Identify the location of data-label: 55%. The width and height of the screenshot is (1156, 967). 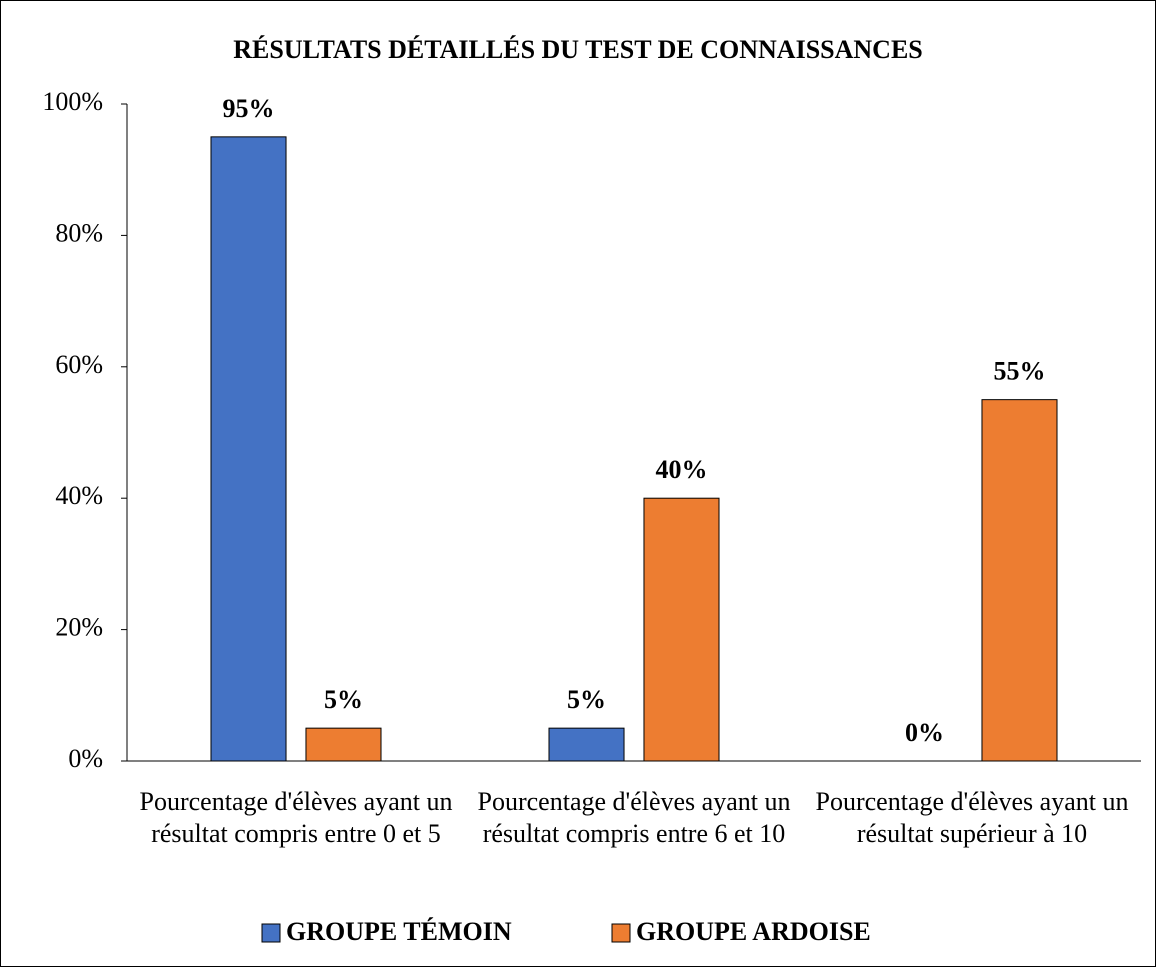
(1019, 371).